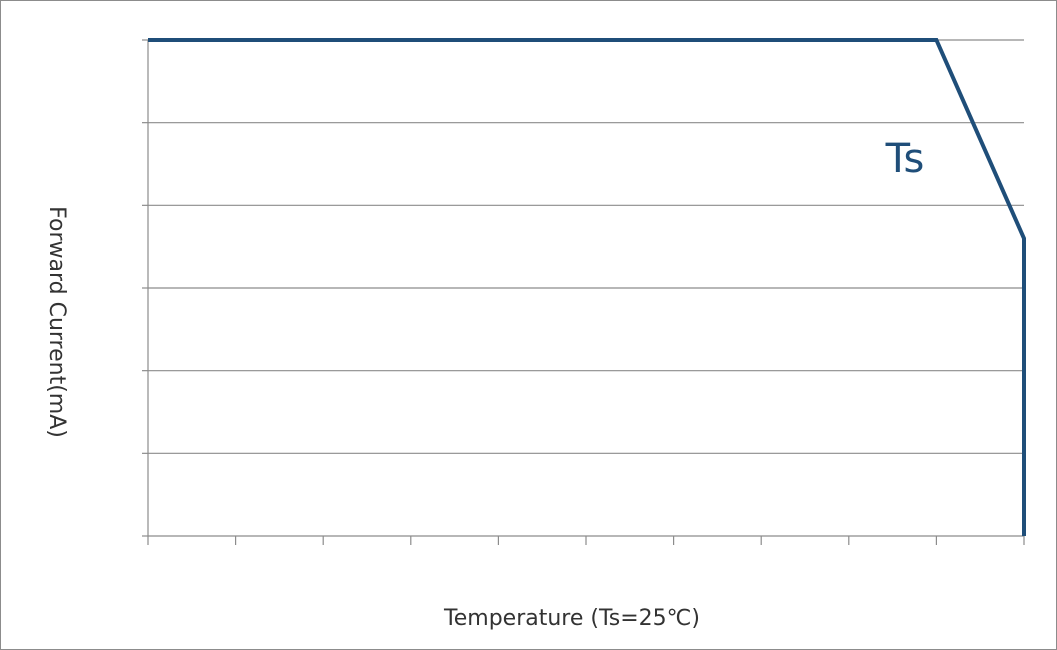  What do you see at coordinates (571, 618) in the screenshot?
I see `x-axis-label: Temperature (Ts=25℃)` at bounding box center [571, 618].